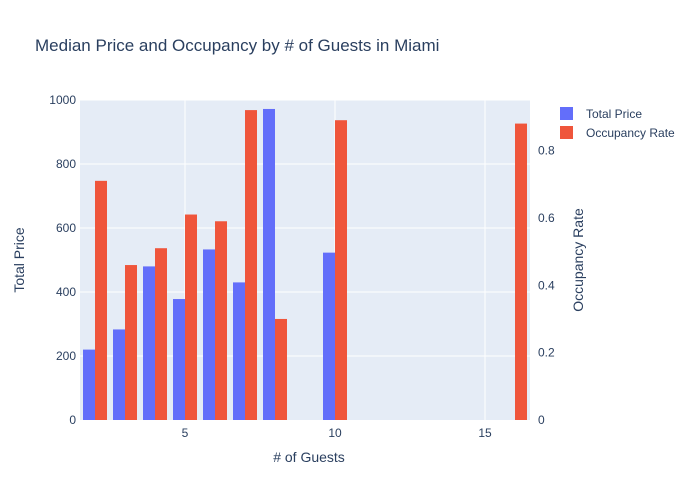  Describe the element at coordinates (617, 123) in the screenshot. I see `legend: Total Price Occupancy Rate` at that location.